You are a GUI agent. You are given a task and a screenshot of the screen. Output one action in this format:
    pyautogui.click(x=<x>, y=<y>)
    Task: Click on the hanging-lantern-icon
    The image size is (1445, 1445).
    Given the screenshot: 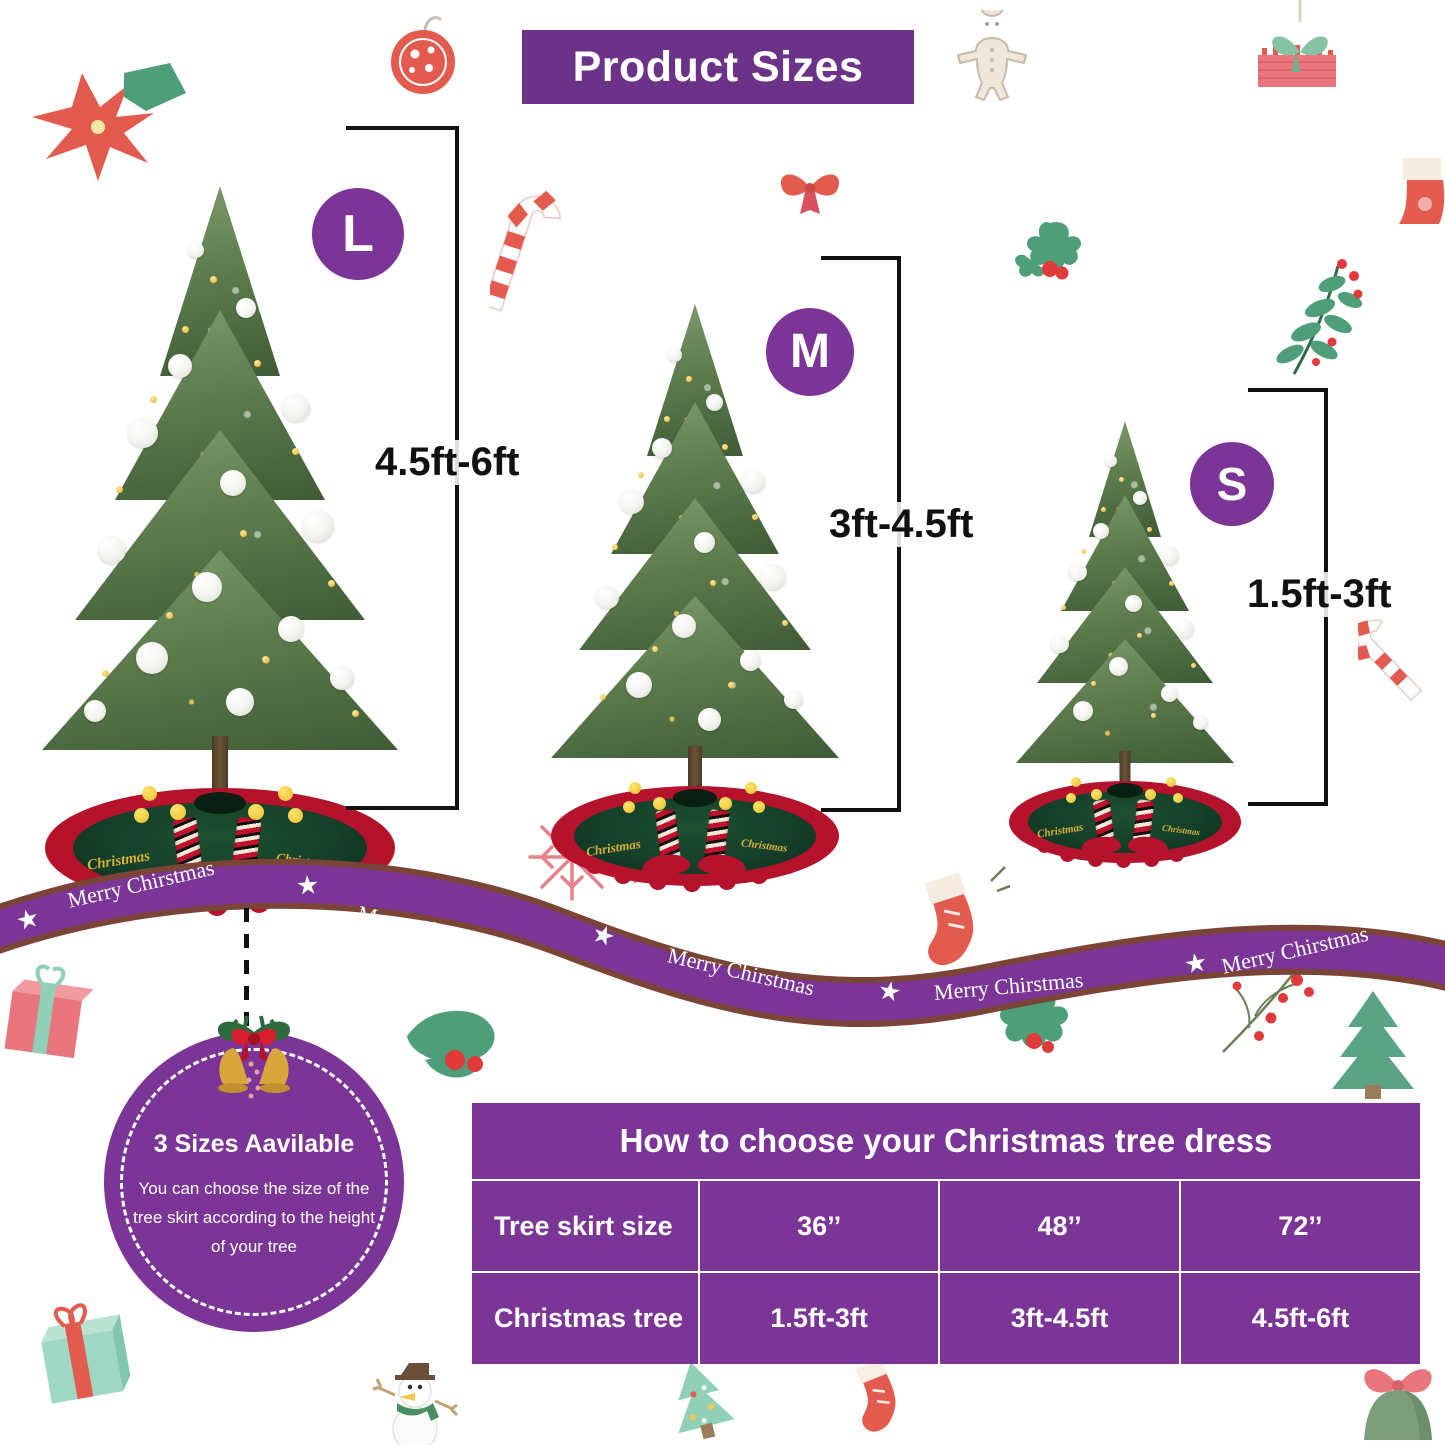 What is the action you would take?
    pyautogui.click(x=1297, y=43)
    